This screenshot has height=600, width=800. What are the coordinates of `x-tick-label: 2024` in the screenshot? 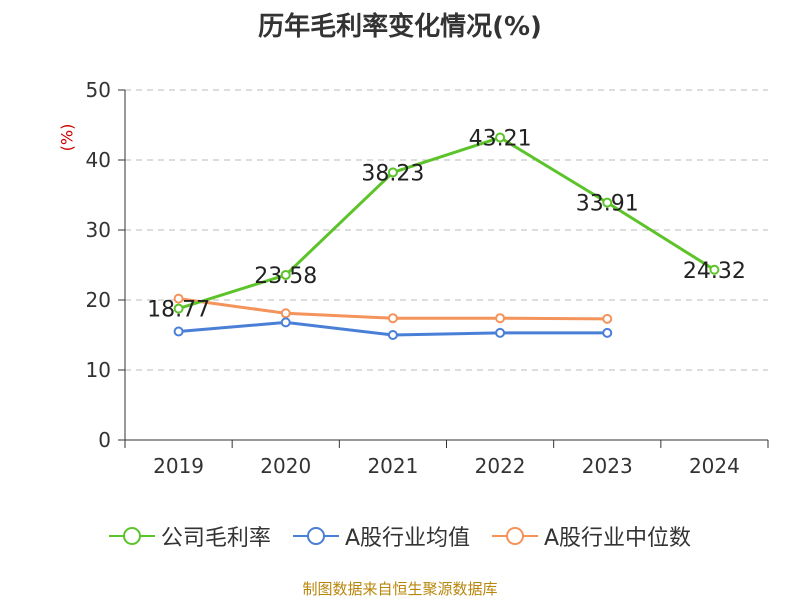 It's located at (714, 466).